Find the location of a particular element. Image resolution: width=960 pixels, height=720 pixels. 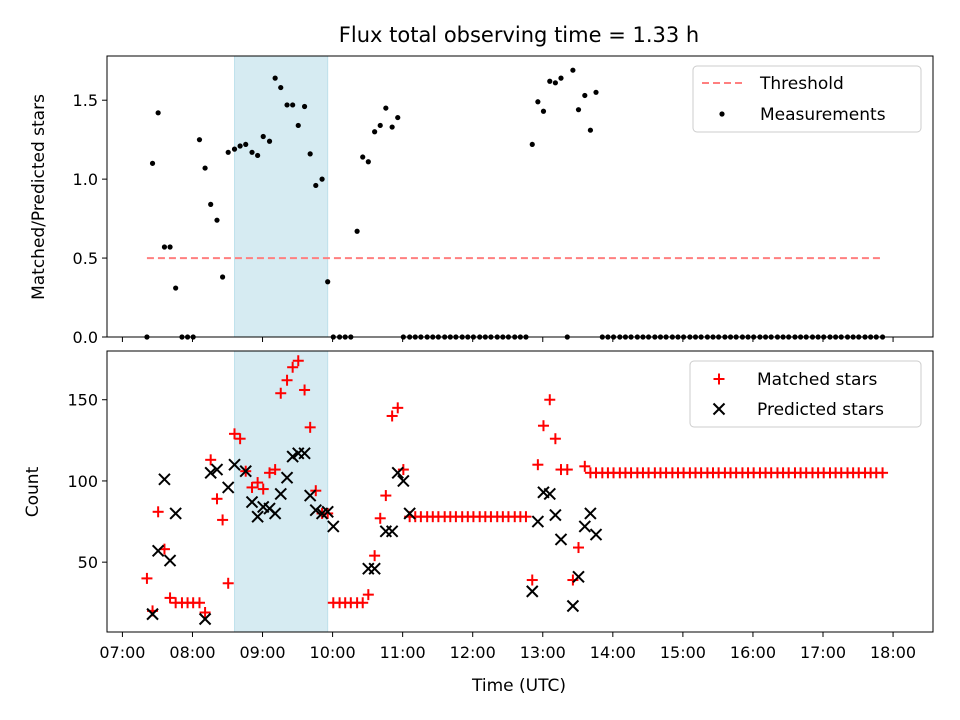

bottom-legend-box is located at coordinates (805, 394).